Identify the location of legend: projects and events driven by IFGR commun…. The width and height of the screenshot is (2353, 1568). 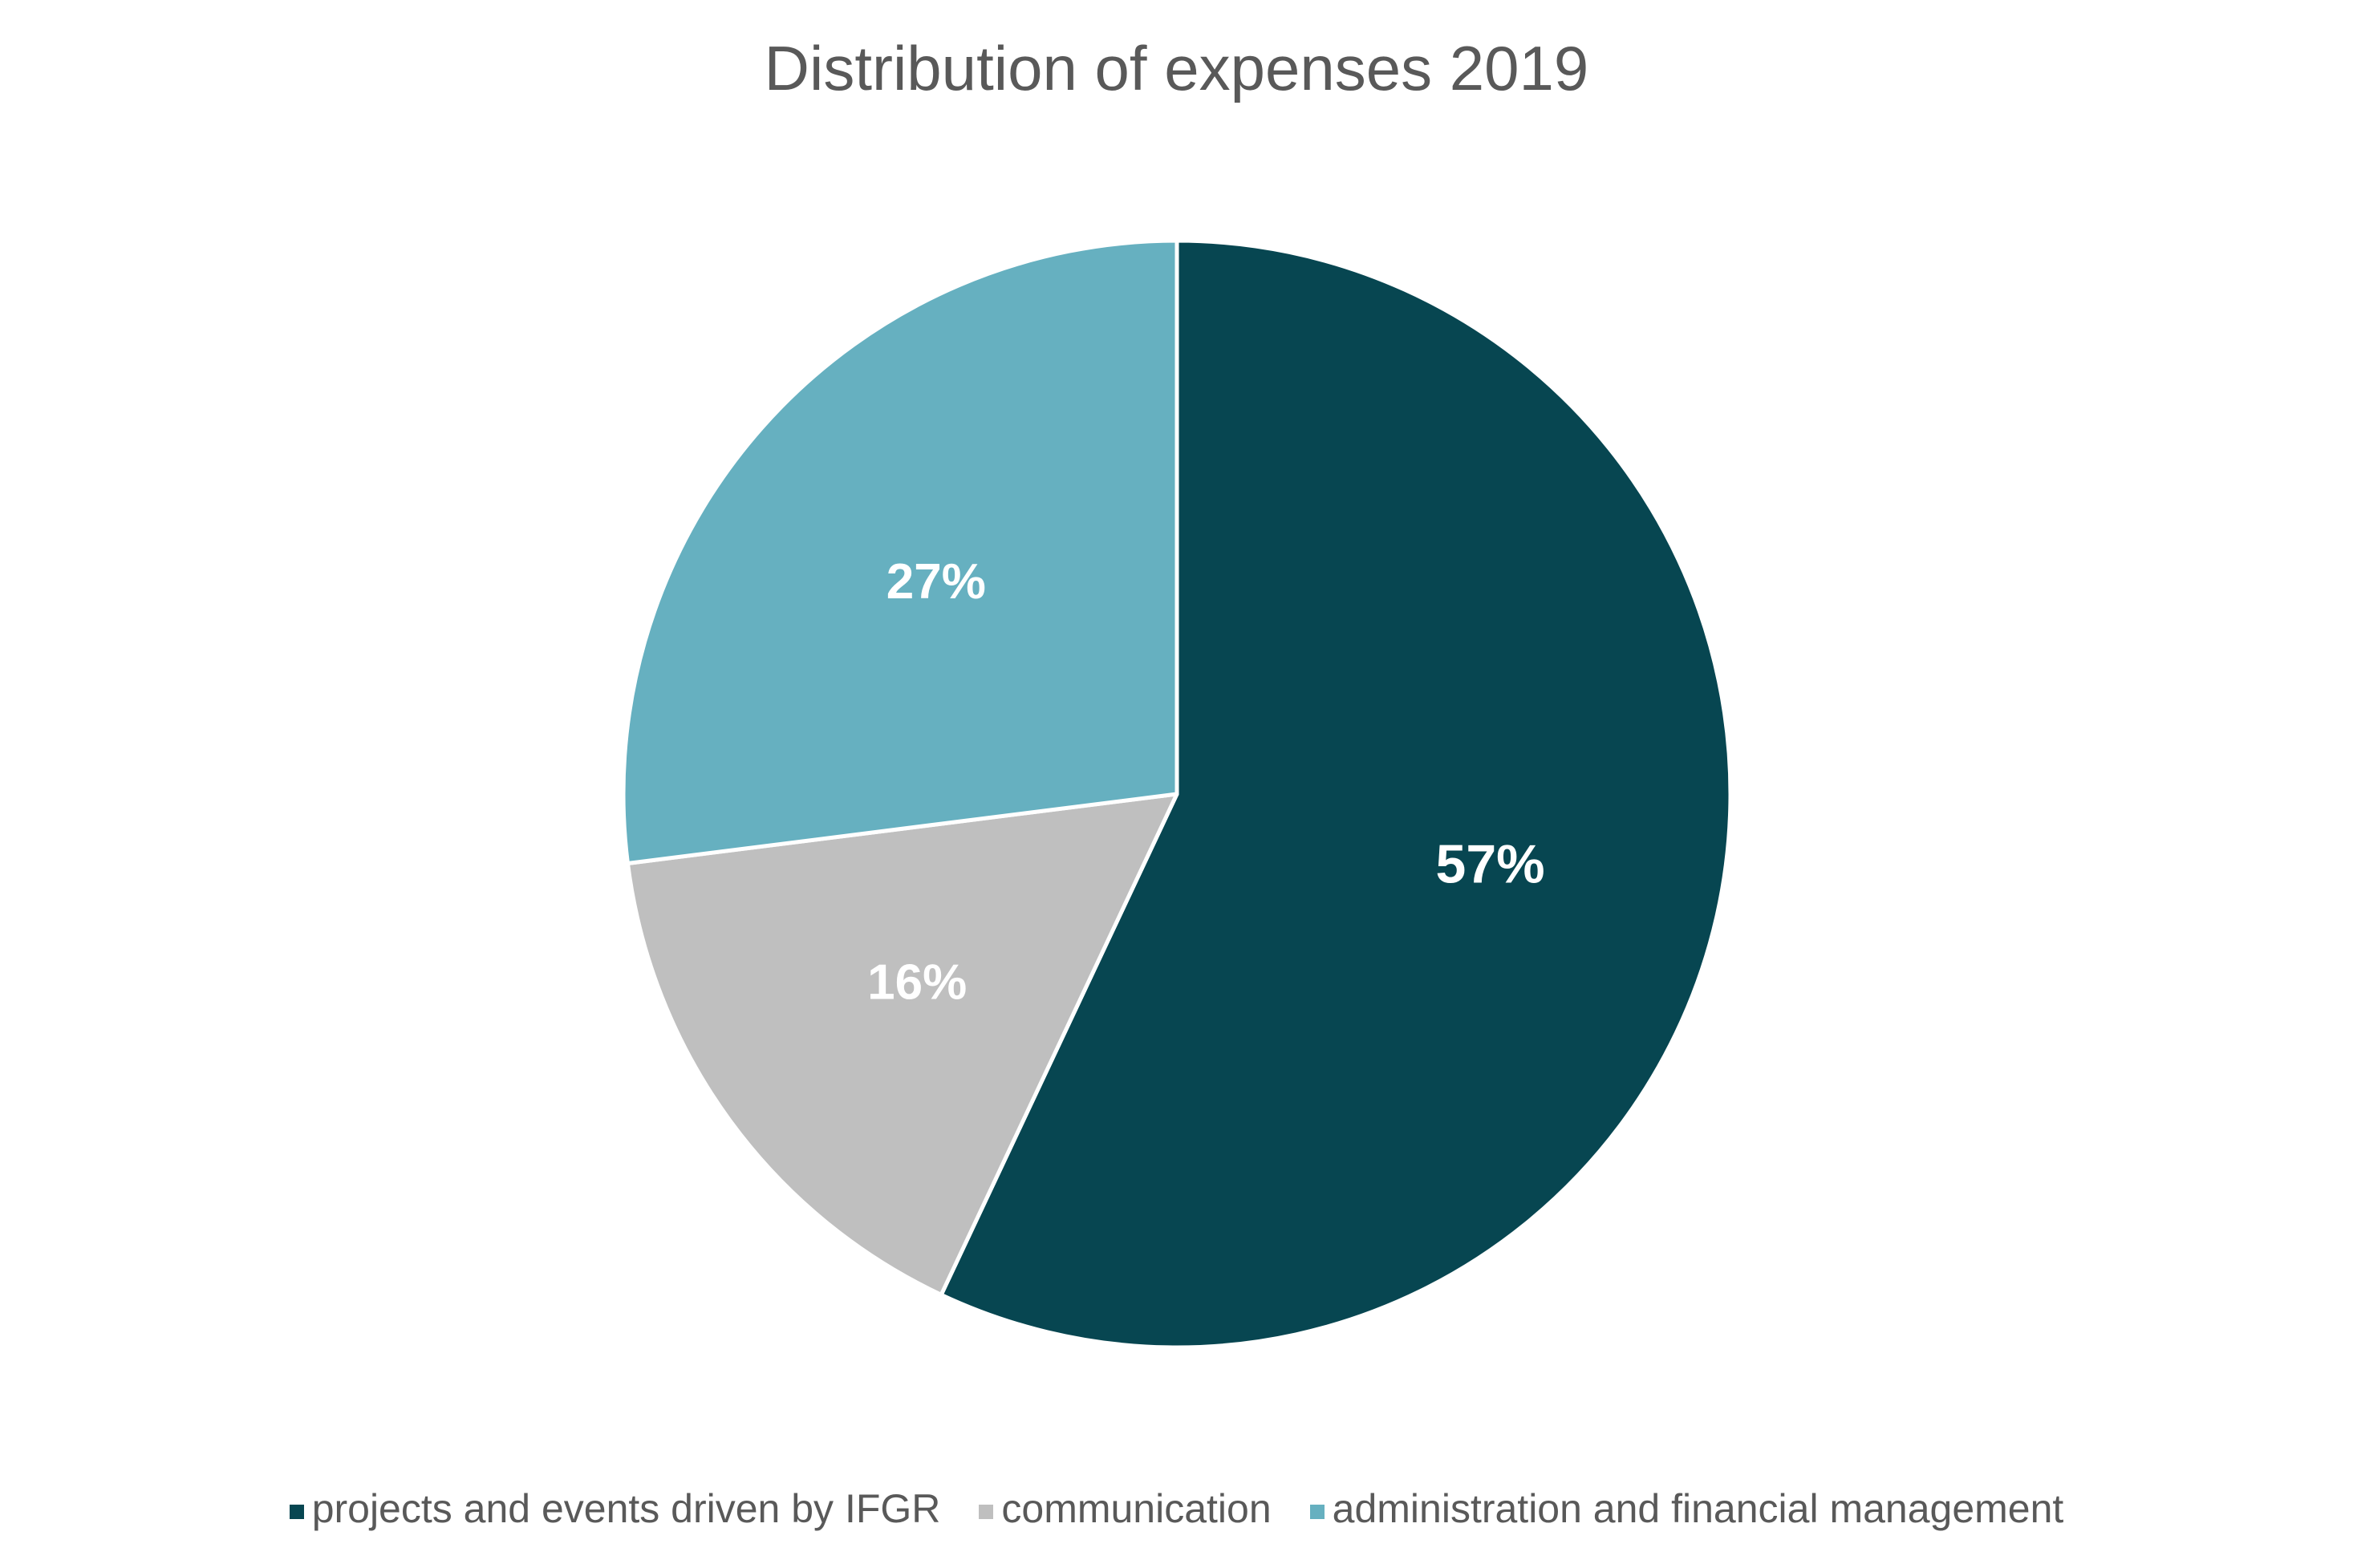
(1176, 1509).